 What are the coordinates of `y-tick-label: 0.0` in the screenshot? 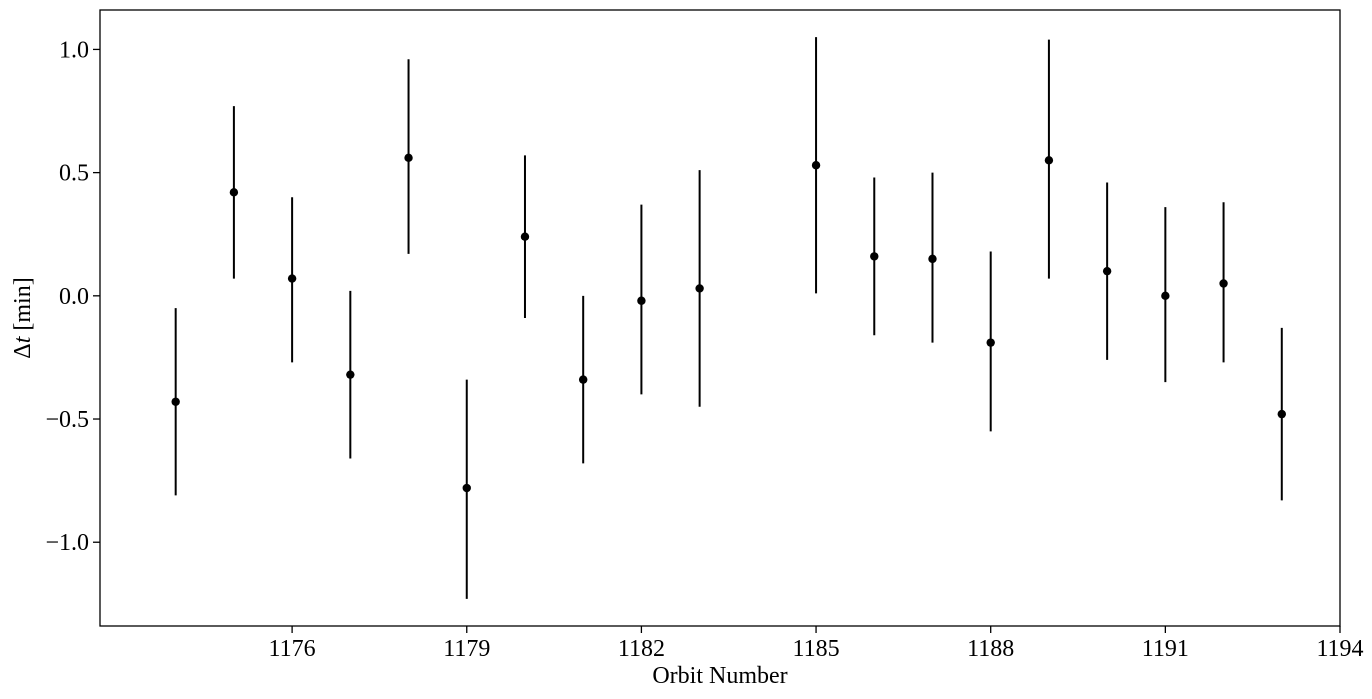 It's located at (74, 297).